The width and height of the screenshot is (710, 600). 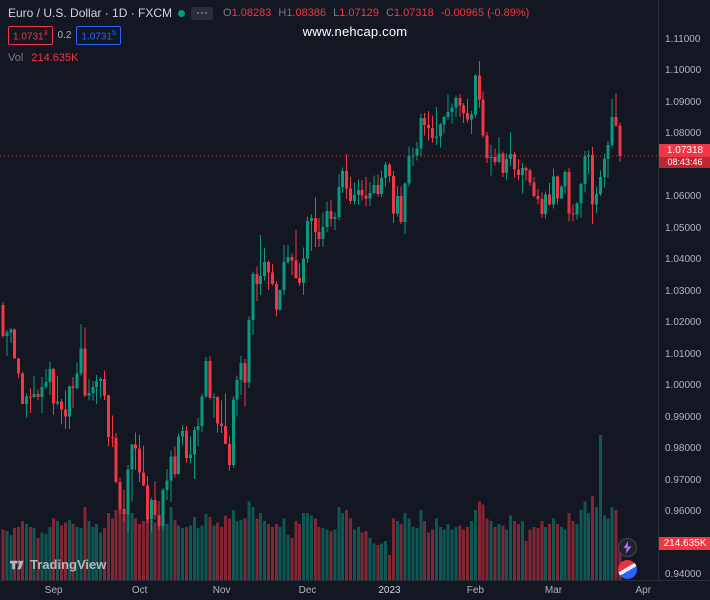 I want to click on symbol-title: Euro / U.S. Dollar · 1D · FXCM, so click(x=90, y=13).